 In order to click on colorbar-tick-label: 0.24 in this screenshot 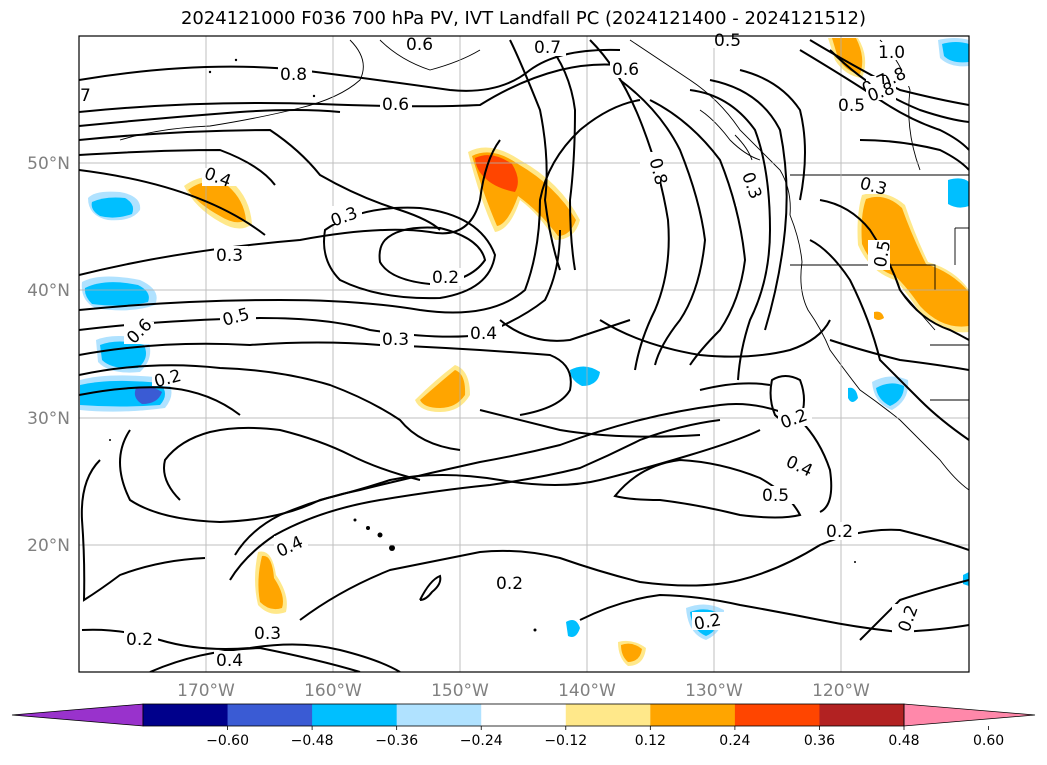, I will do `click(734, 741)`.